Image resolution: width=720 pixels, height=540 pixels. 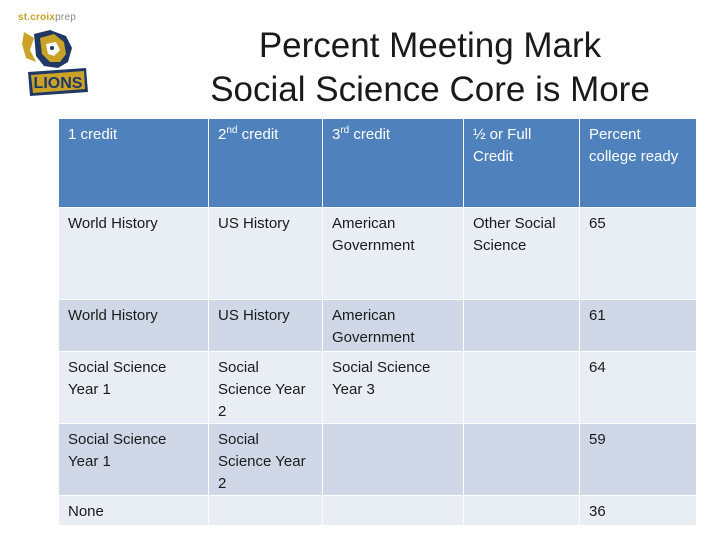 I want to click on logo-brand-main: st.croix, so click(x=37, y=17).